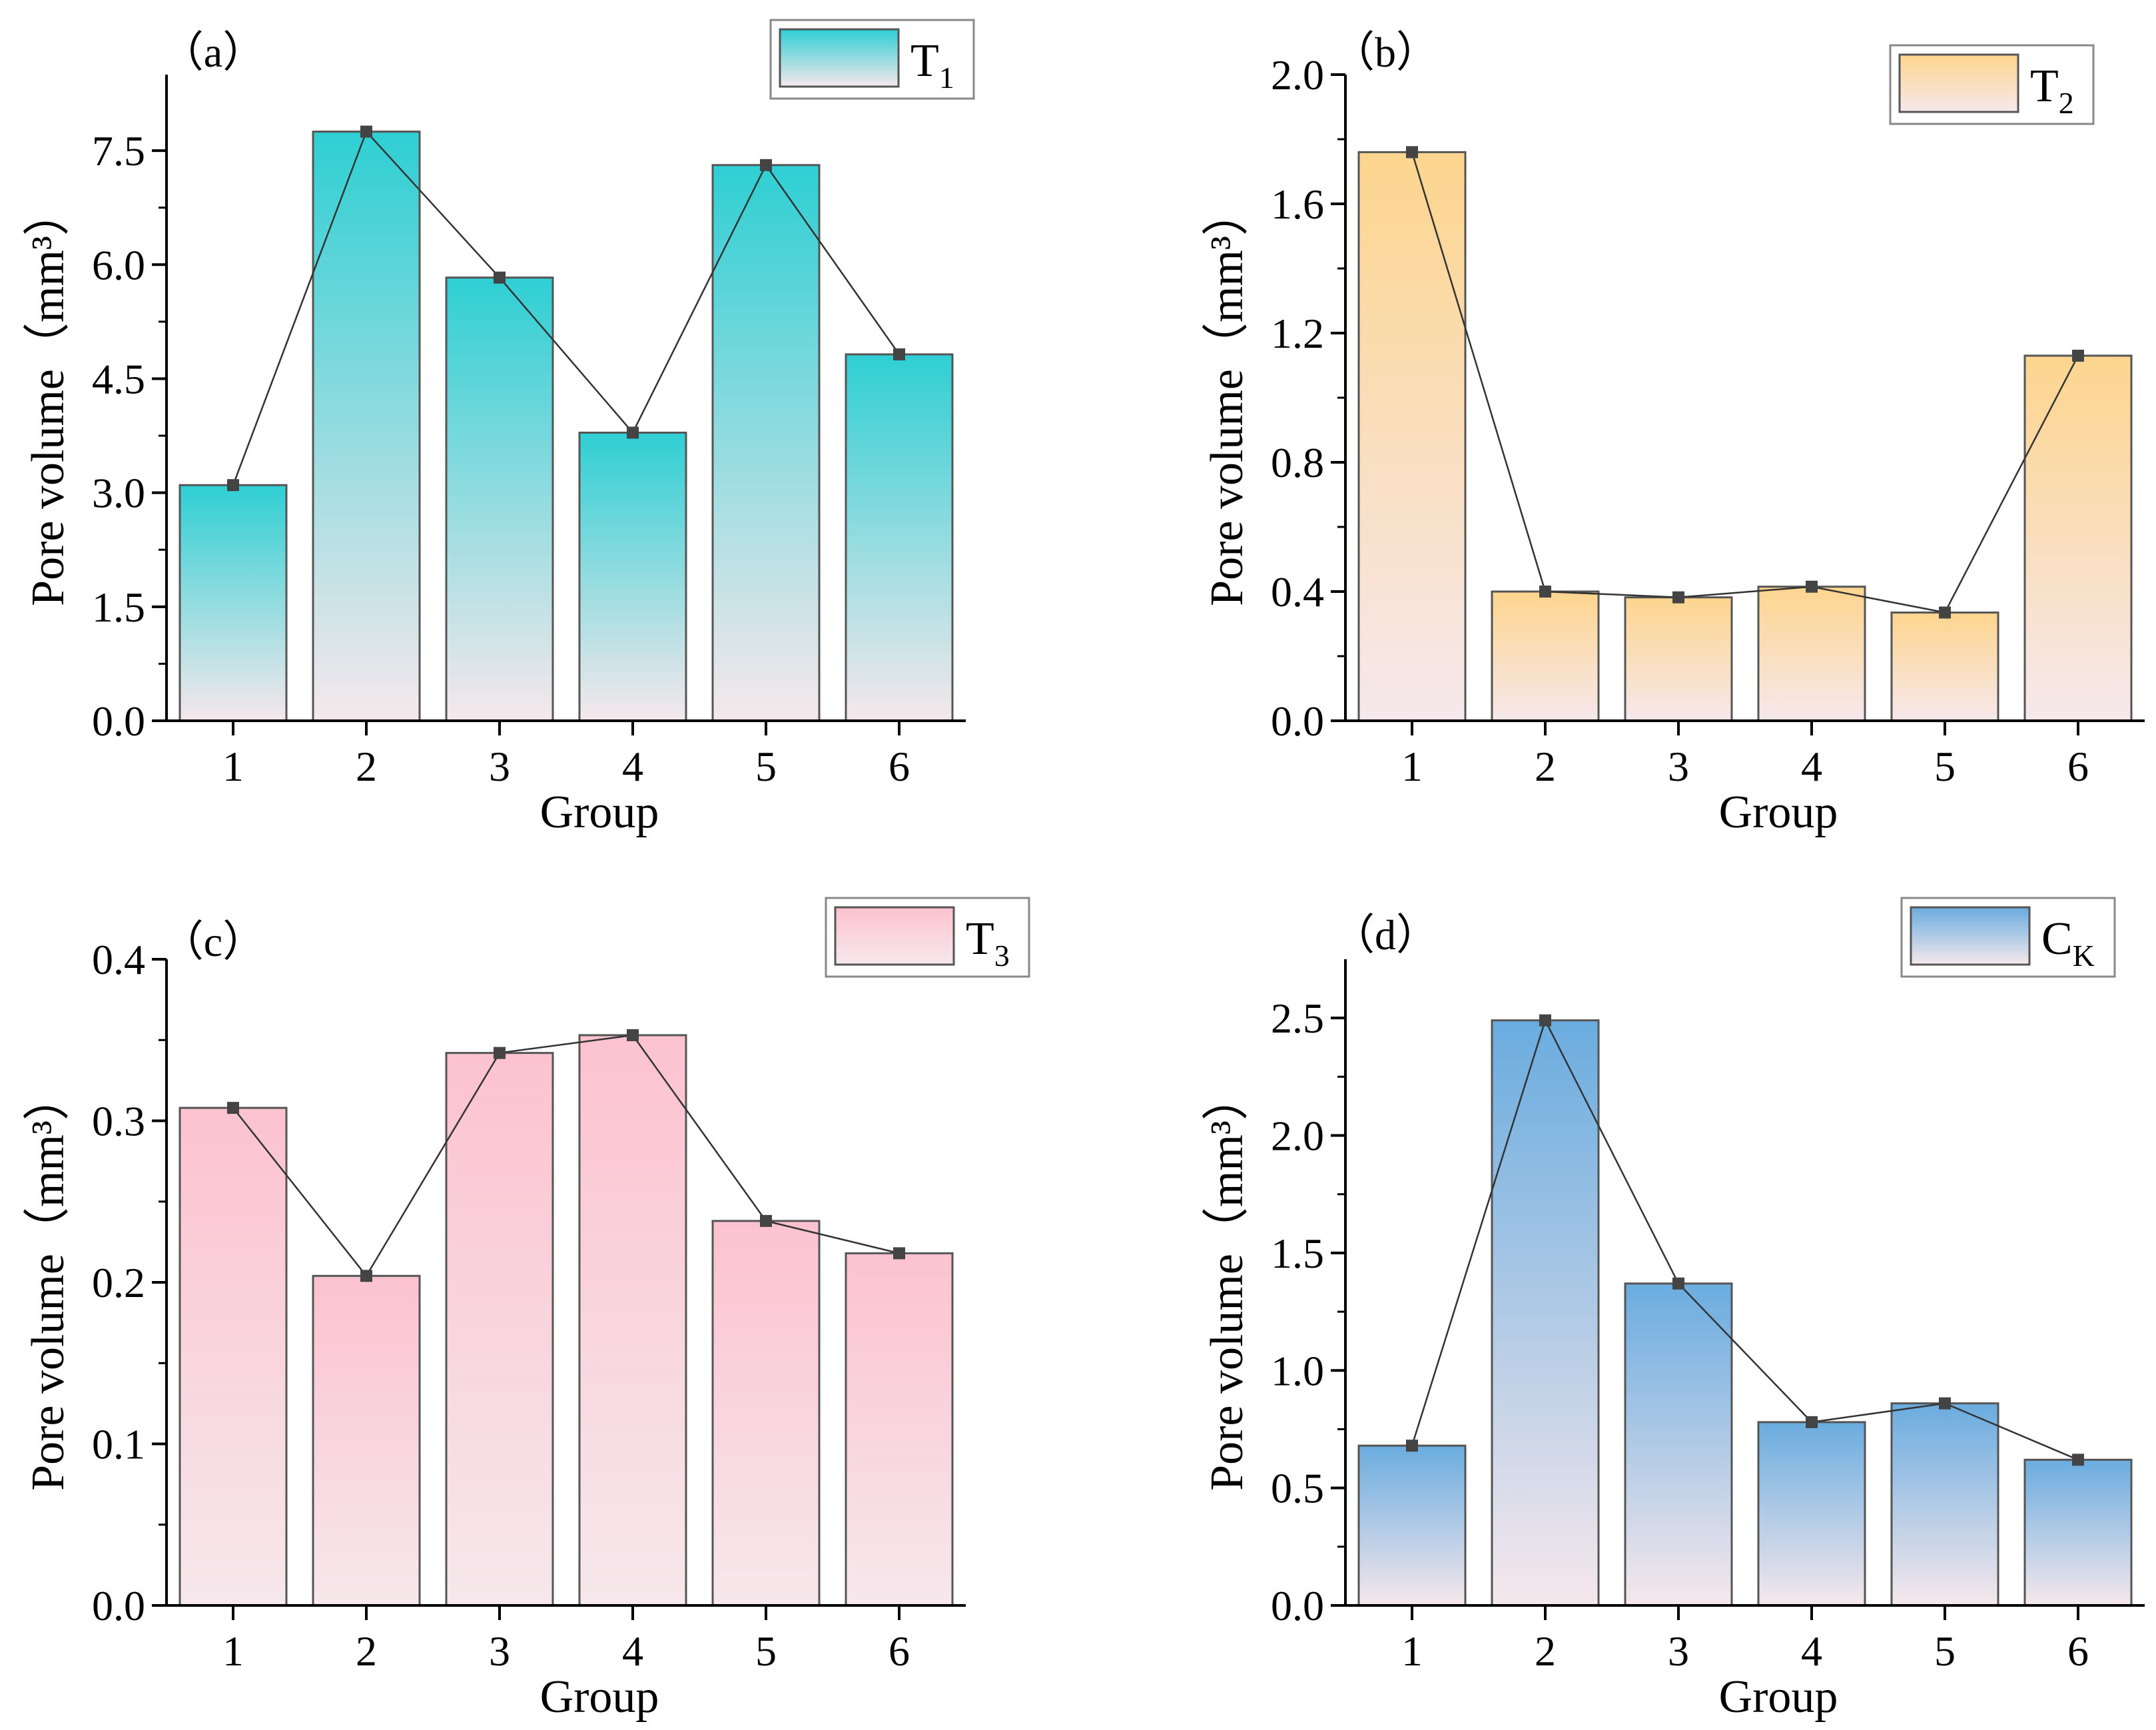 The height and width of the screenshot is (1730, 2156). What do you see at coordinates (1297, 1488) in the screenshot?
I see `y-tick-label: 0.5` at bounding box center [1297, 1488].